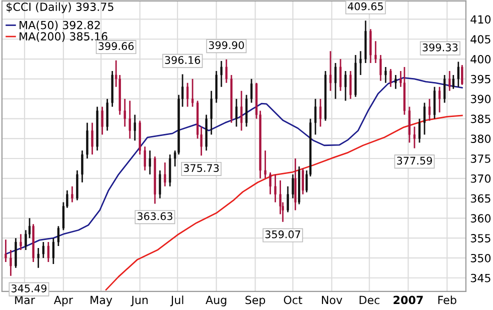 Image resolution: width=493 pixels, height=310 pixels. I want to click on x-tick-label: Feb, so click(447, 300).